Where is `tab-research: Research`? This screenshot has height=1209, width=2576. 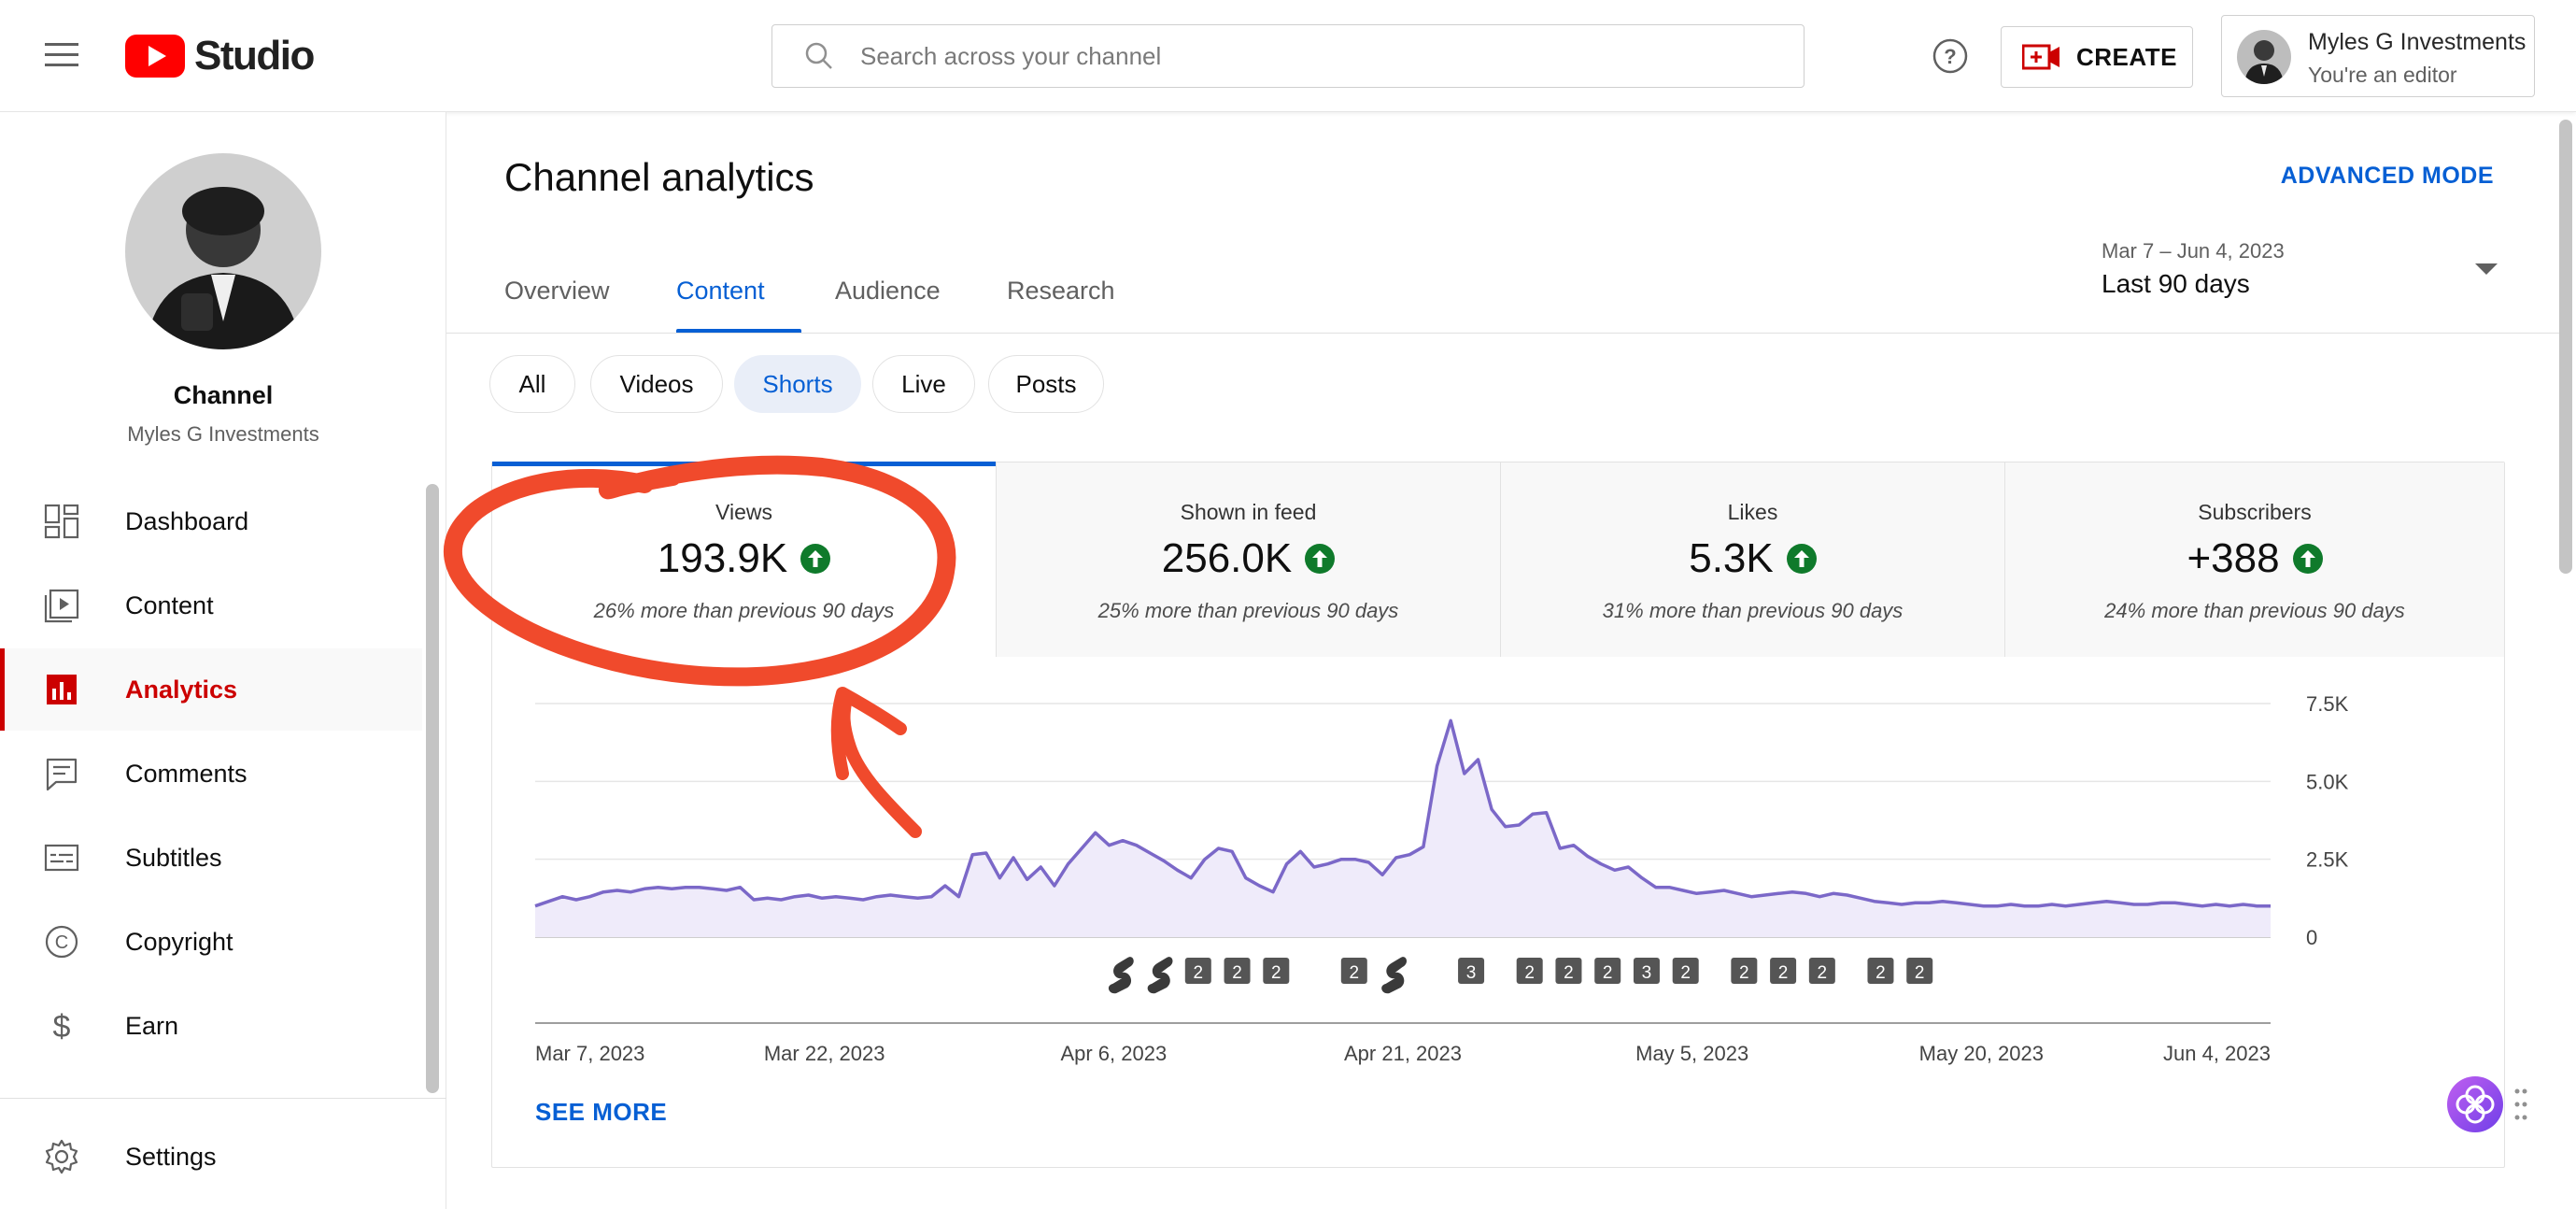 tab-research: Research is located at coordinates (1061, 293).